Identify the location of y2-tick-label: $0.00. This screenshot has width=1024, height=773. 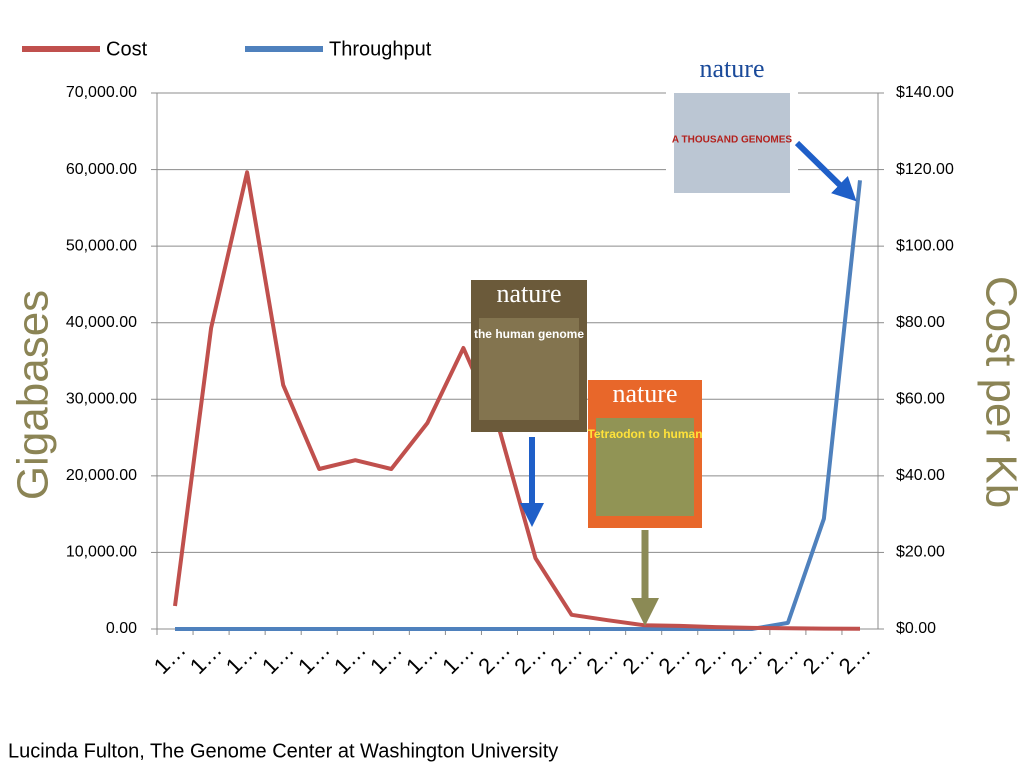
(916, 628).